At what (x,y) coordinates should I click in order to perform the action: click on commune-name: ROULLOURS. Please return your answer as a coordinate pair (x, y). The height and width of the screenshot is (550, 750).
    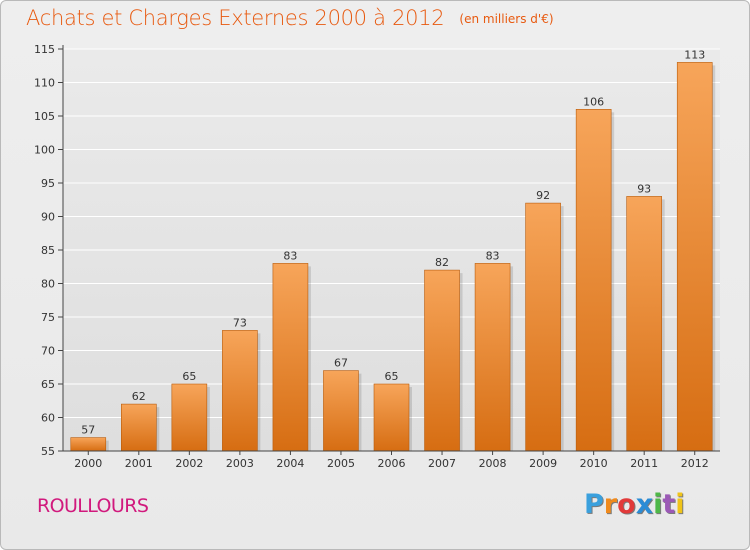
    Looking at the image, I should click on (93, 506).